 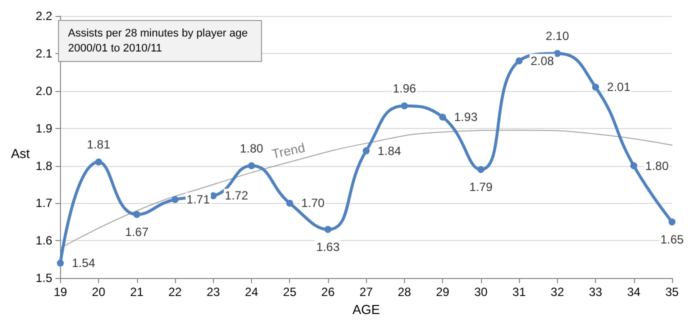 I want to click on x-tick-label: 21, so click(x=137, y=292).